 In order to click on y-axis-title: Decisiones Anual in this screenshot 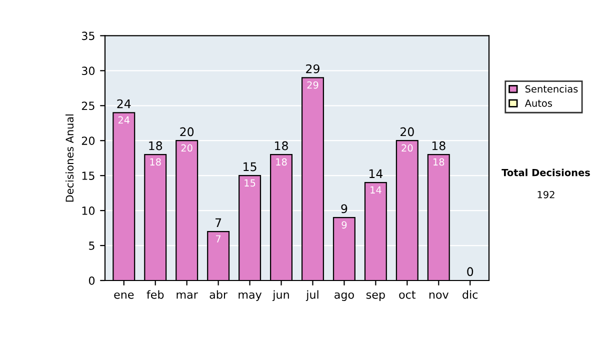, I will do `click(70, 158)`.